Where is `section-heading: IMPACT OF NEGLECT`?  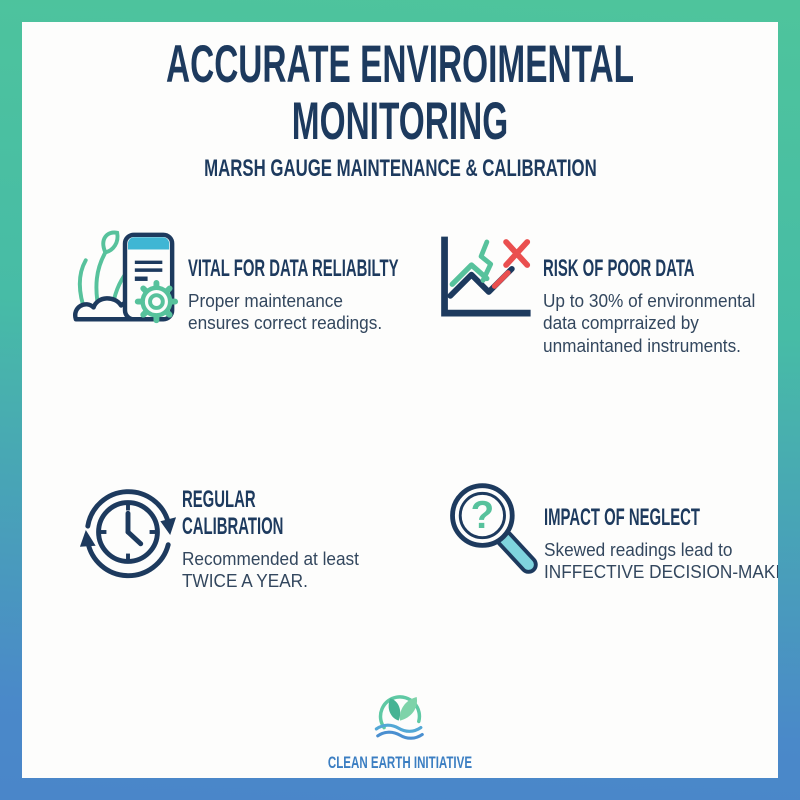 section-heading: IMPACT OF NEGLECT is located at coordinates (622, 517).